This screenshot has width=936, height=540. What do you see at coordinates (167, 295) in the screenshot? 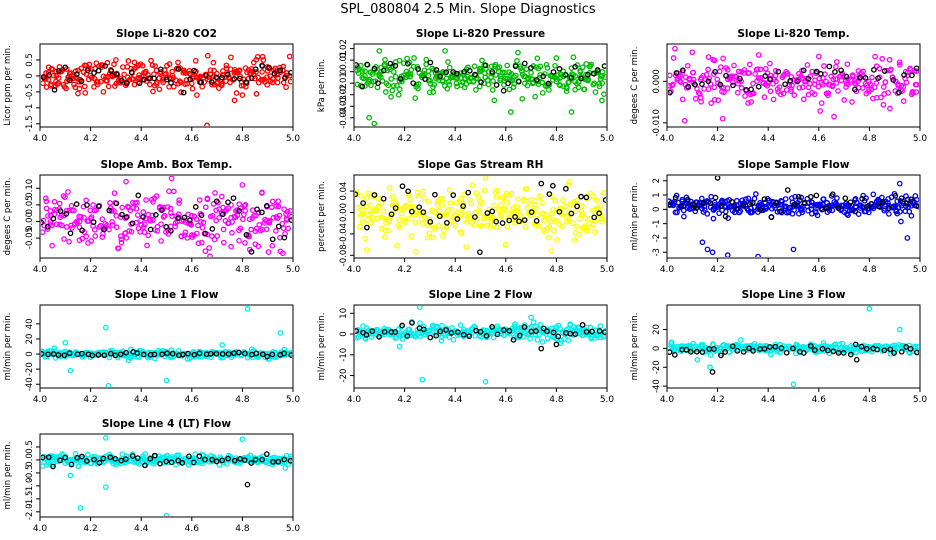
I see `panel-title: Slope Line 1 Flow` at bounding box center [167, 295].